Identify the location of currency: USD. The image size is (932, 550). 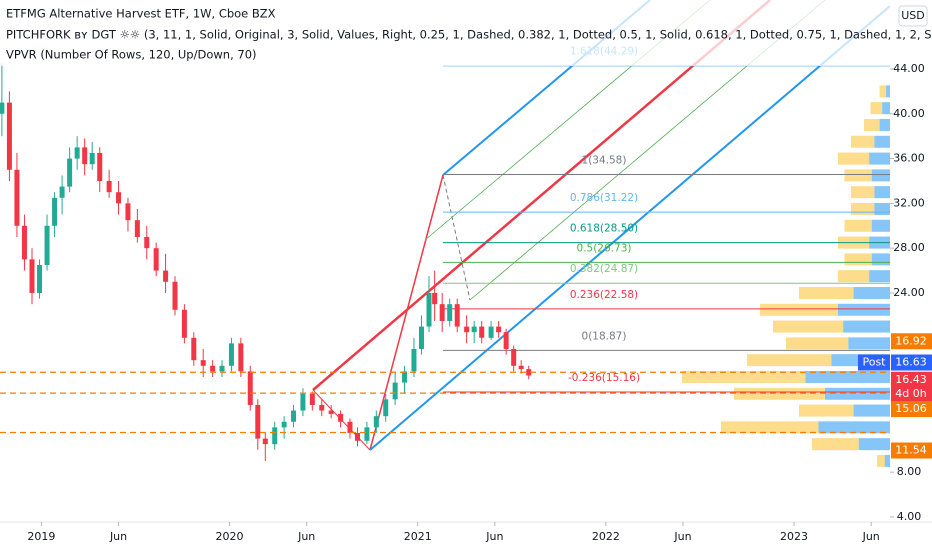
(913, 15).